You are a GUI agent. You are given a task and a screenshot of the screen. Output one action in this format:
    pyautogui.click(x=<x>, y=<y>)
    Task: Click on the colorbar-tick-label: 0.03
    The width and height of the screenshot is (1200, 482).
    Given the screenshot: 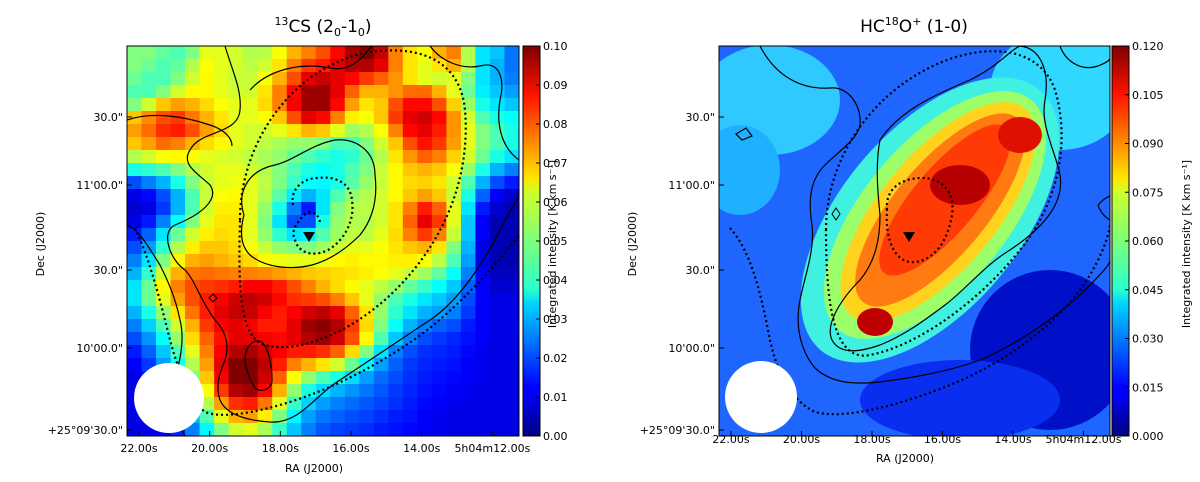 What is the action you would take?
    pyautogui.click(x=555, y=319)
    